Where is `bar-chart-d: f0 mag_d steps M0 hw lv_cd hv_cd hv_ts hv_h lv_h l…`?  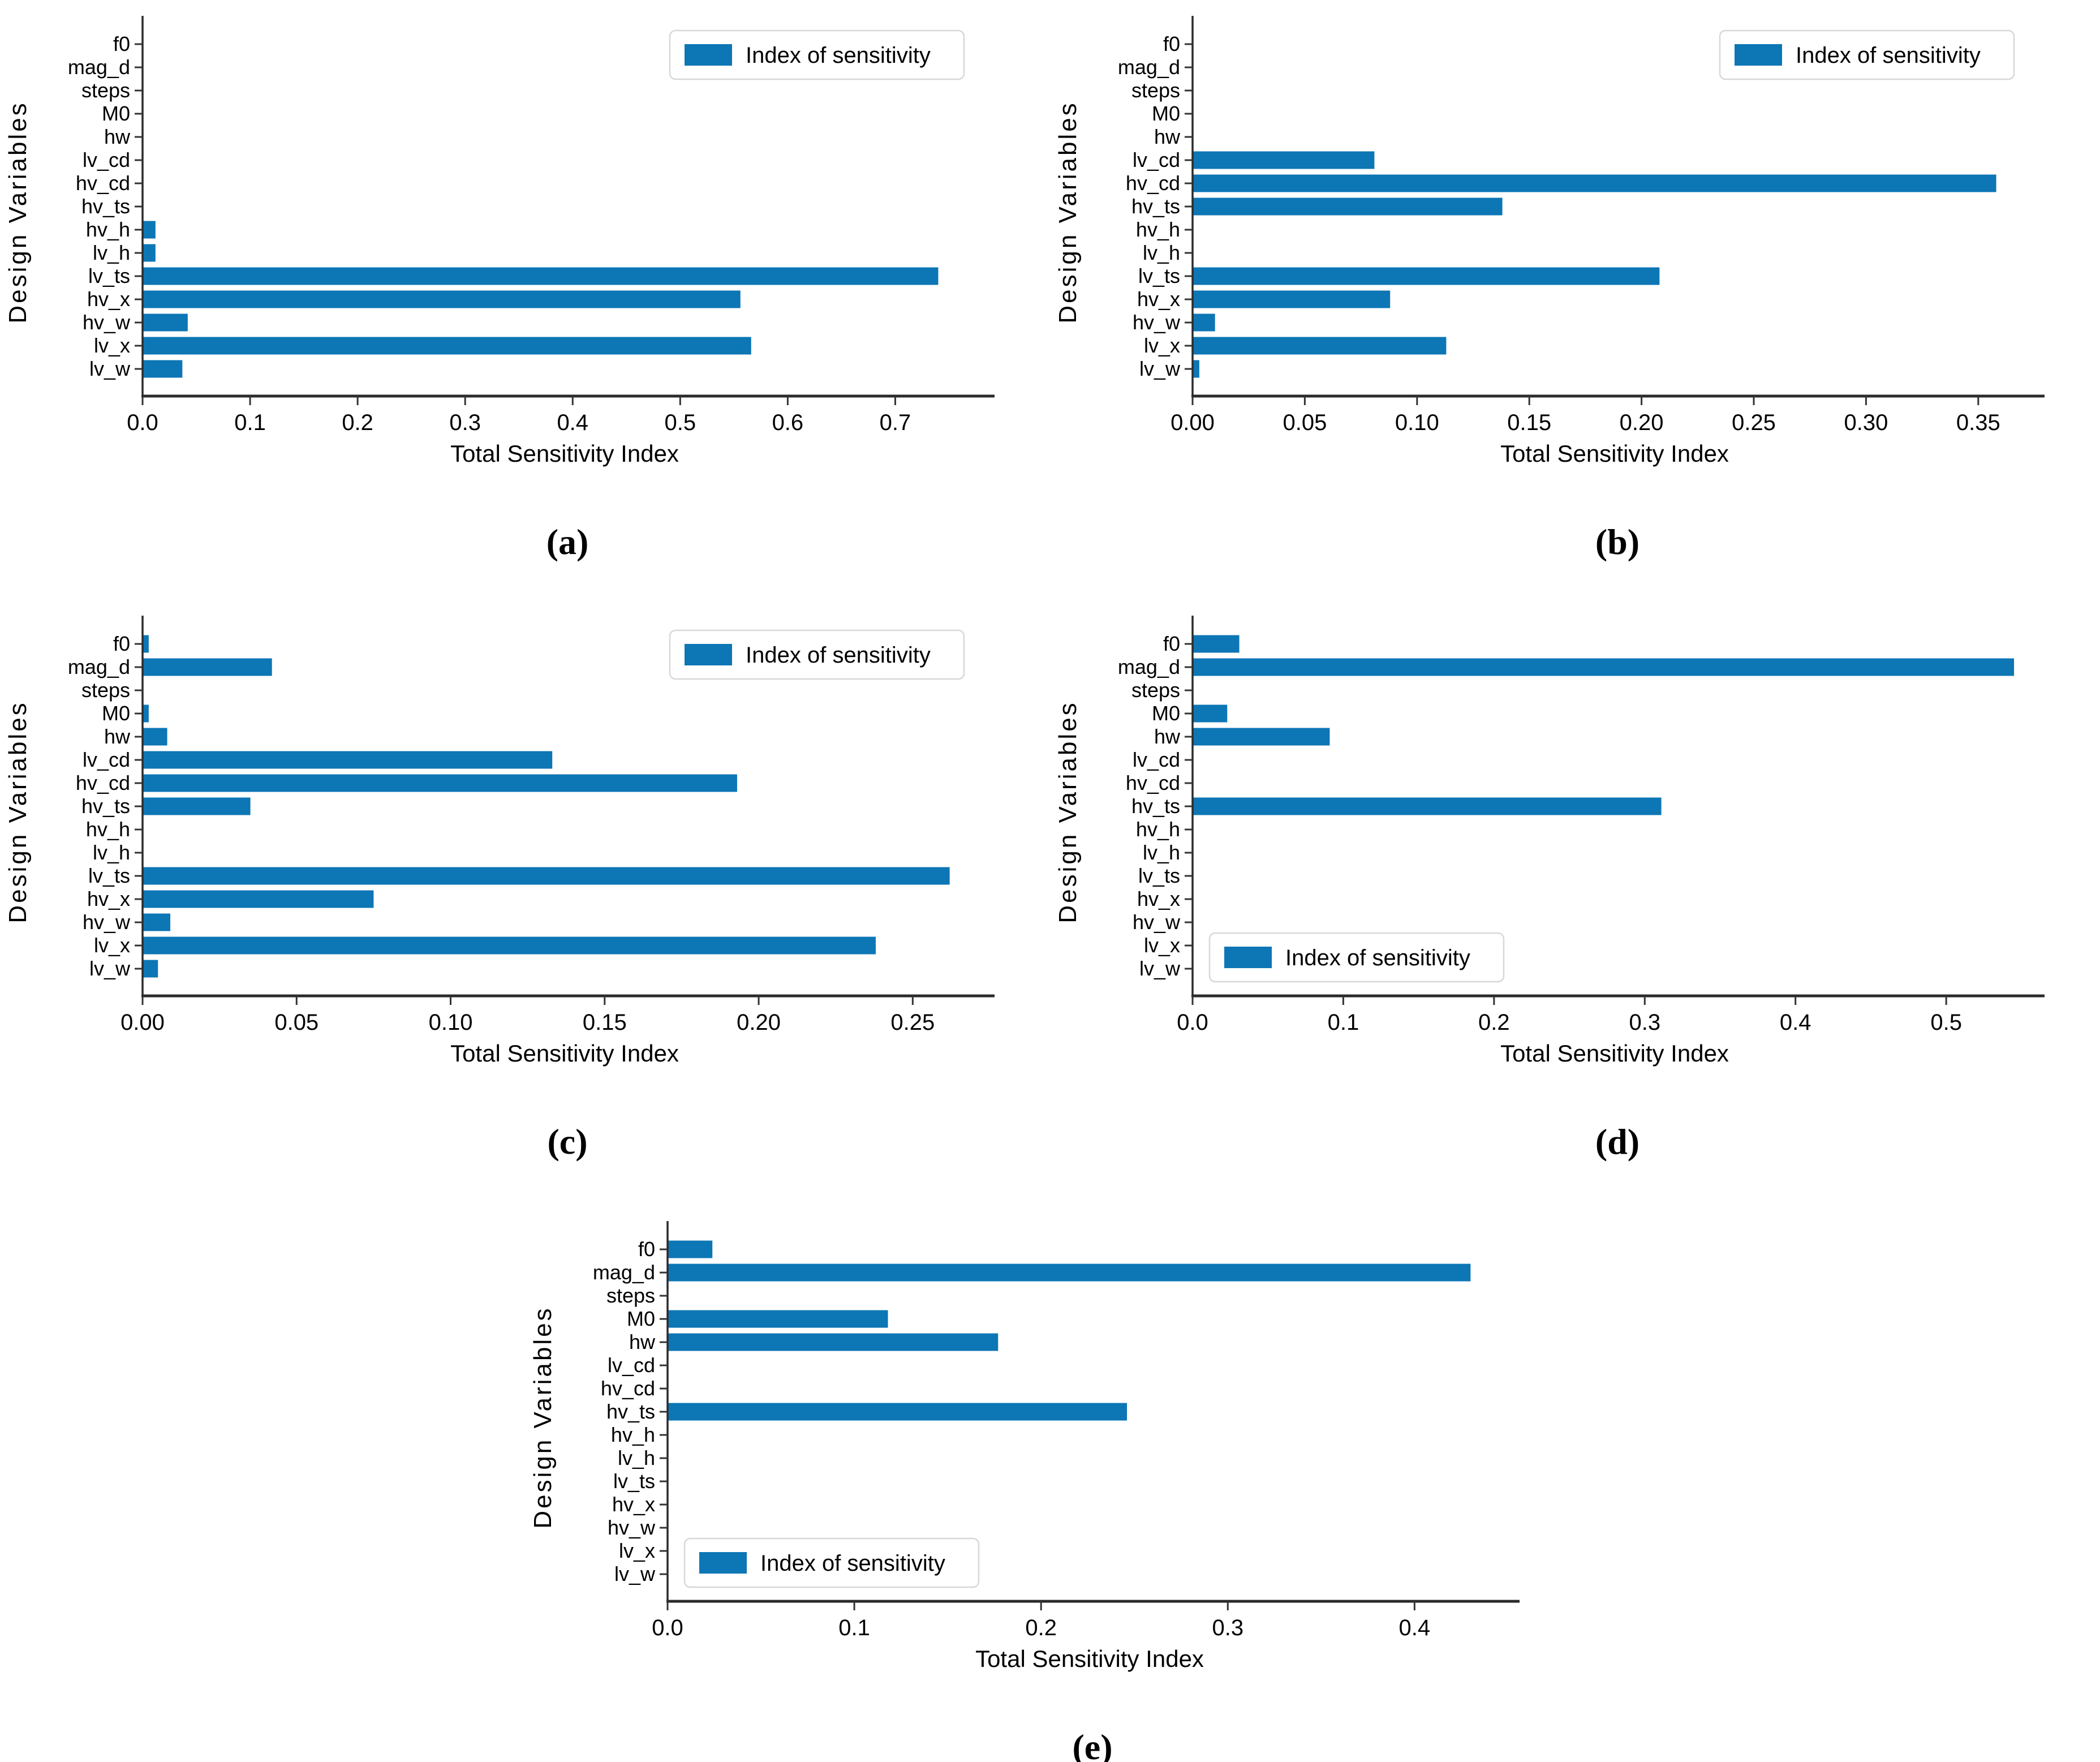
bar-chart-d: f0 mag_d steps M0 hw lv_cd hv_cd hv_ts hv_h lv_h l… is located at coordinates (1575, 857).